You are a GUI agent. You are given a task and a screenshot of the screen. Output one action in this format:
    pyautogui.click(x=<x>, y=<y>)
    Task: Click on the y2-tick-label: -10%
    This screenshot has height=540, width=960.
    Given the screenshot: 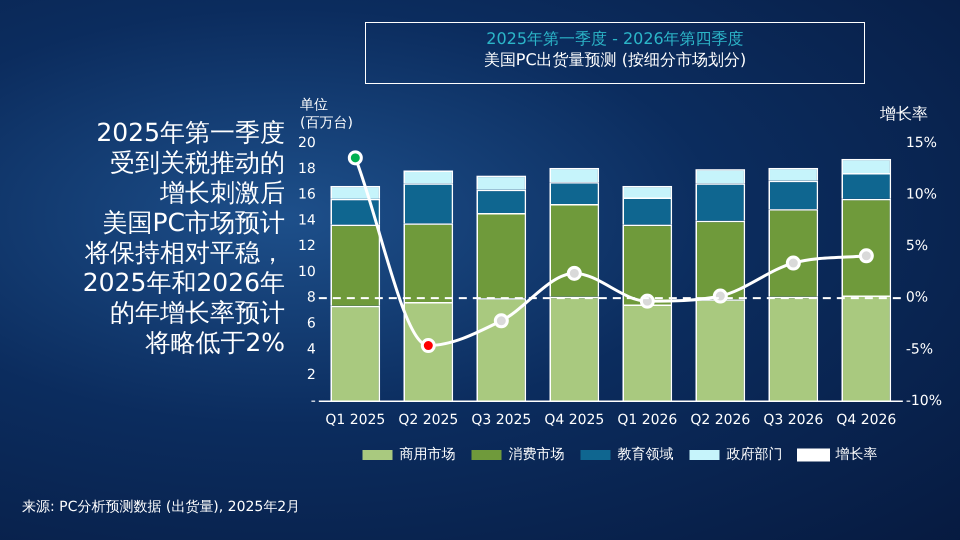 What is the action you would take?
    pyautogui.click(x=924, y=400)
    